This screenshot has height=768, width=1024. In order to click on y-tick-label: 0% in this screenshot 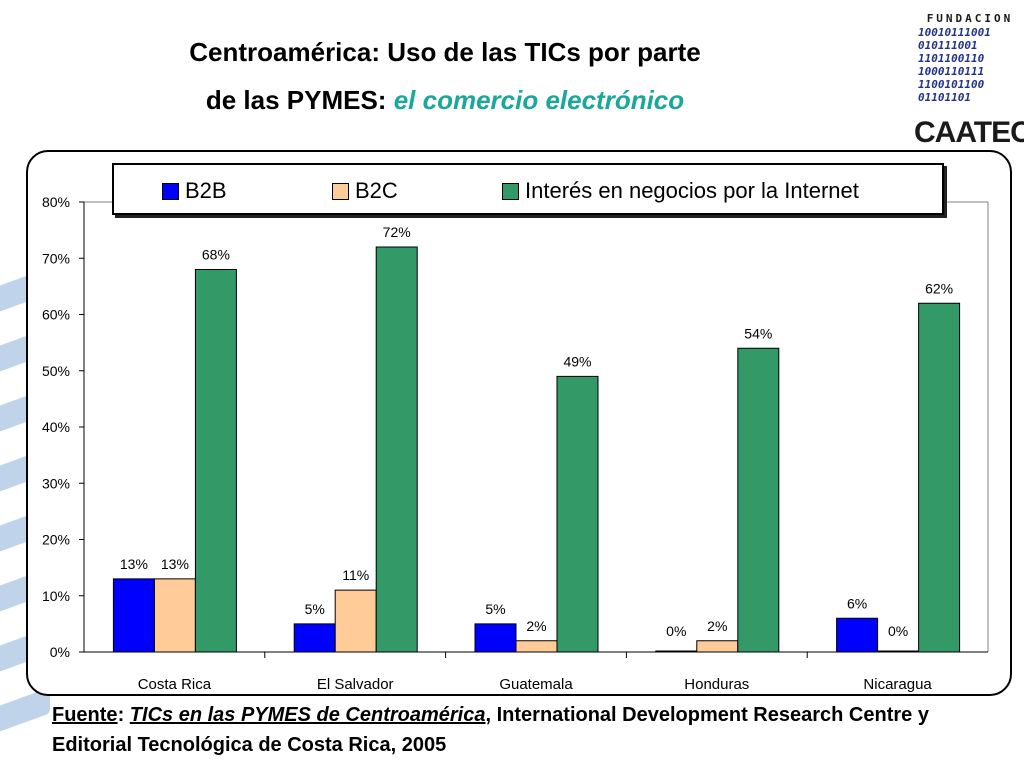, I will do `click(60, 652)`.